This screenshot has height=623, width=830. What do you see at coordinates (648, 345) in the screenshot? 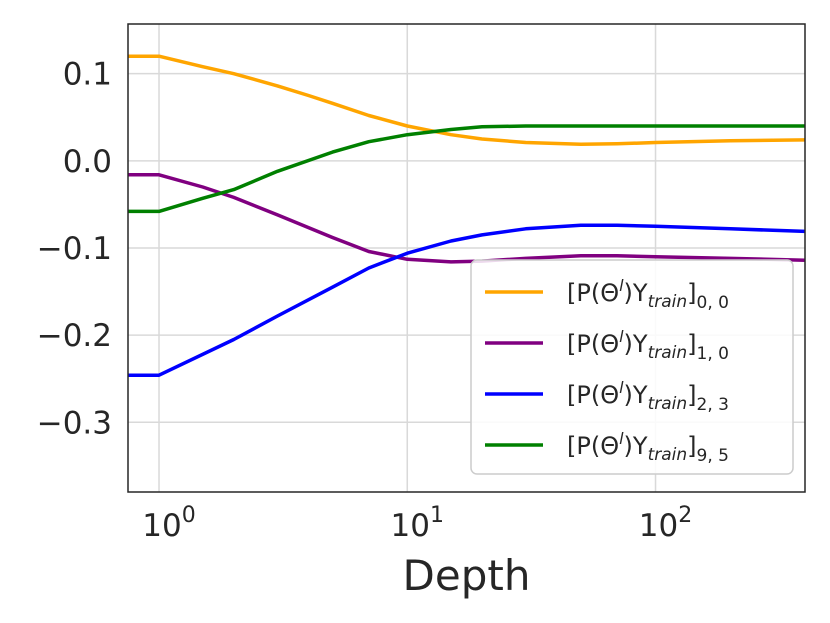
I see `legend-label-1: [P(Θl)Ytrain]1, 0` at bounding box center [648, 345].